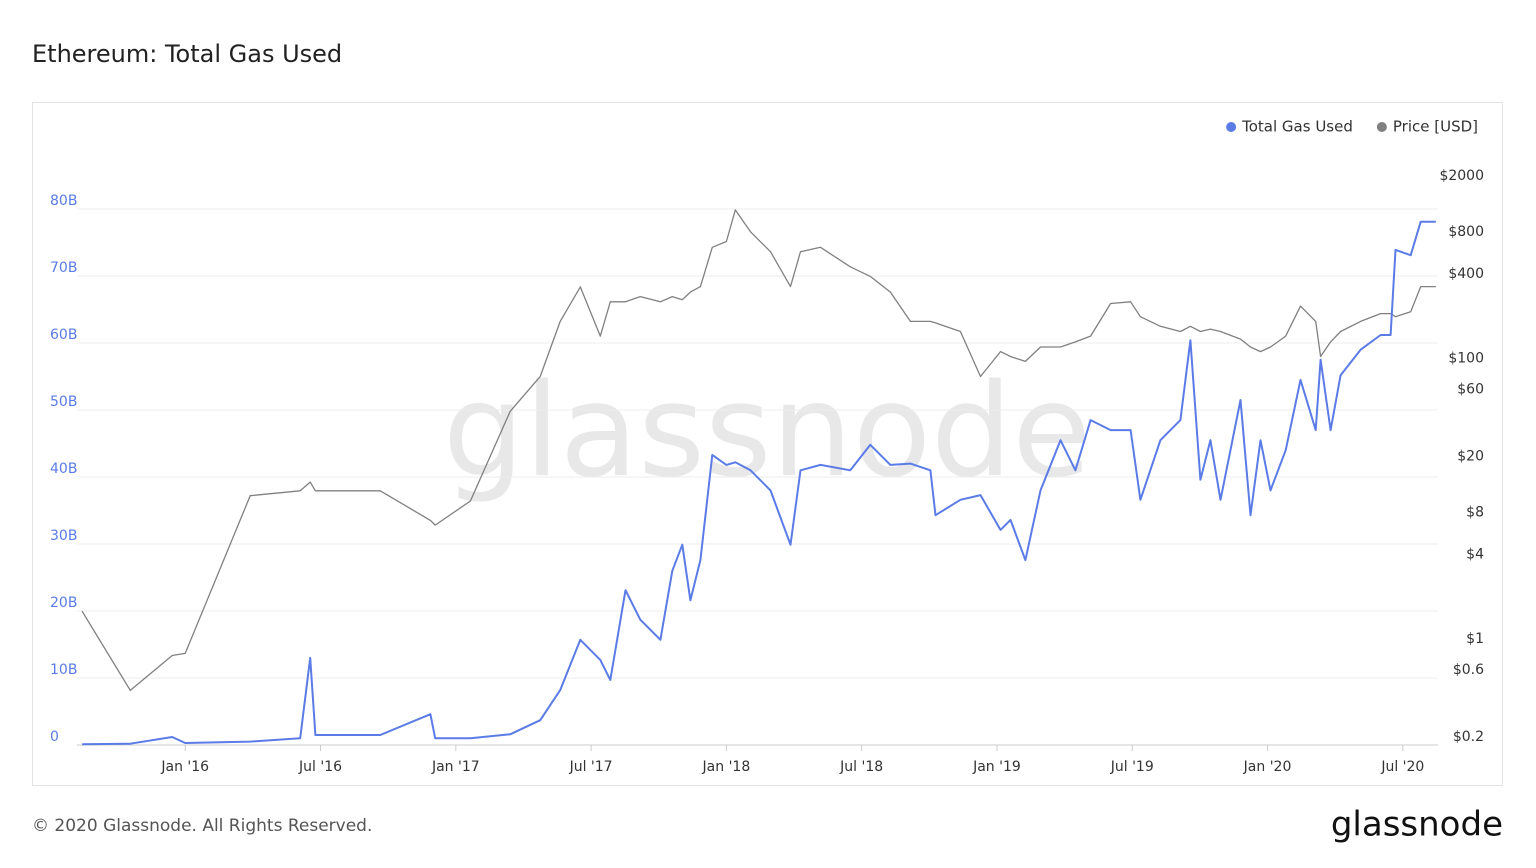 The width and height of the screenshot is (1536, 868). What do you see at coordinates (767, 431) in the screenshot?
I see `watermark: glassnode` at bounding box center [767, 431].